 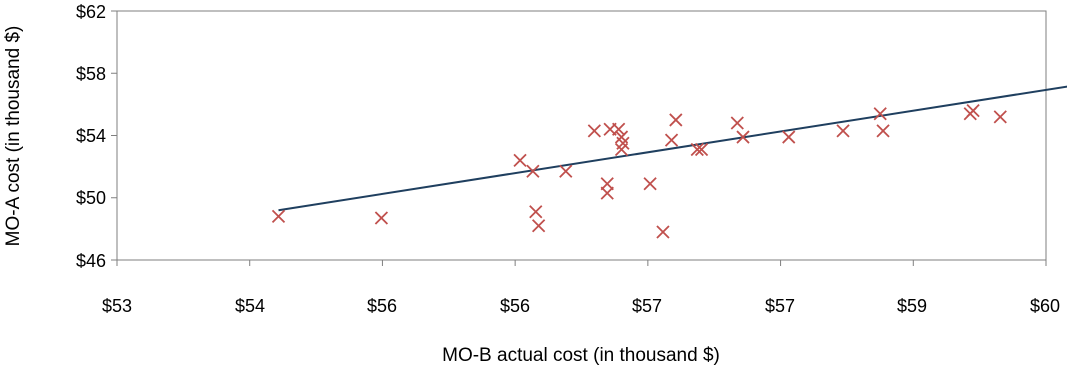 What do you see at coordinates (91, 198) in the screenshot?
I see `y-tick-label: $50` at bounding box center [91, 198].